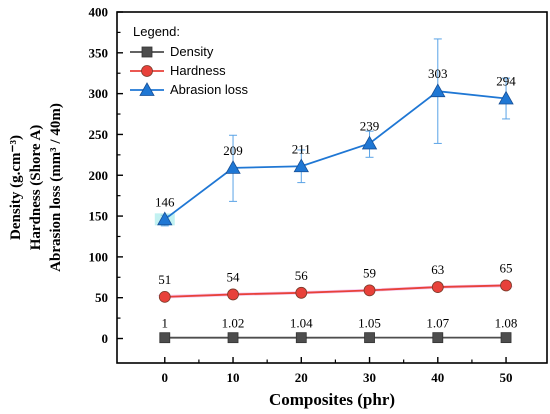  I want to click on y-tick-label: 400, so click(99, 12).